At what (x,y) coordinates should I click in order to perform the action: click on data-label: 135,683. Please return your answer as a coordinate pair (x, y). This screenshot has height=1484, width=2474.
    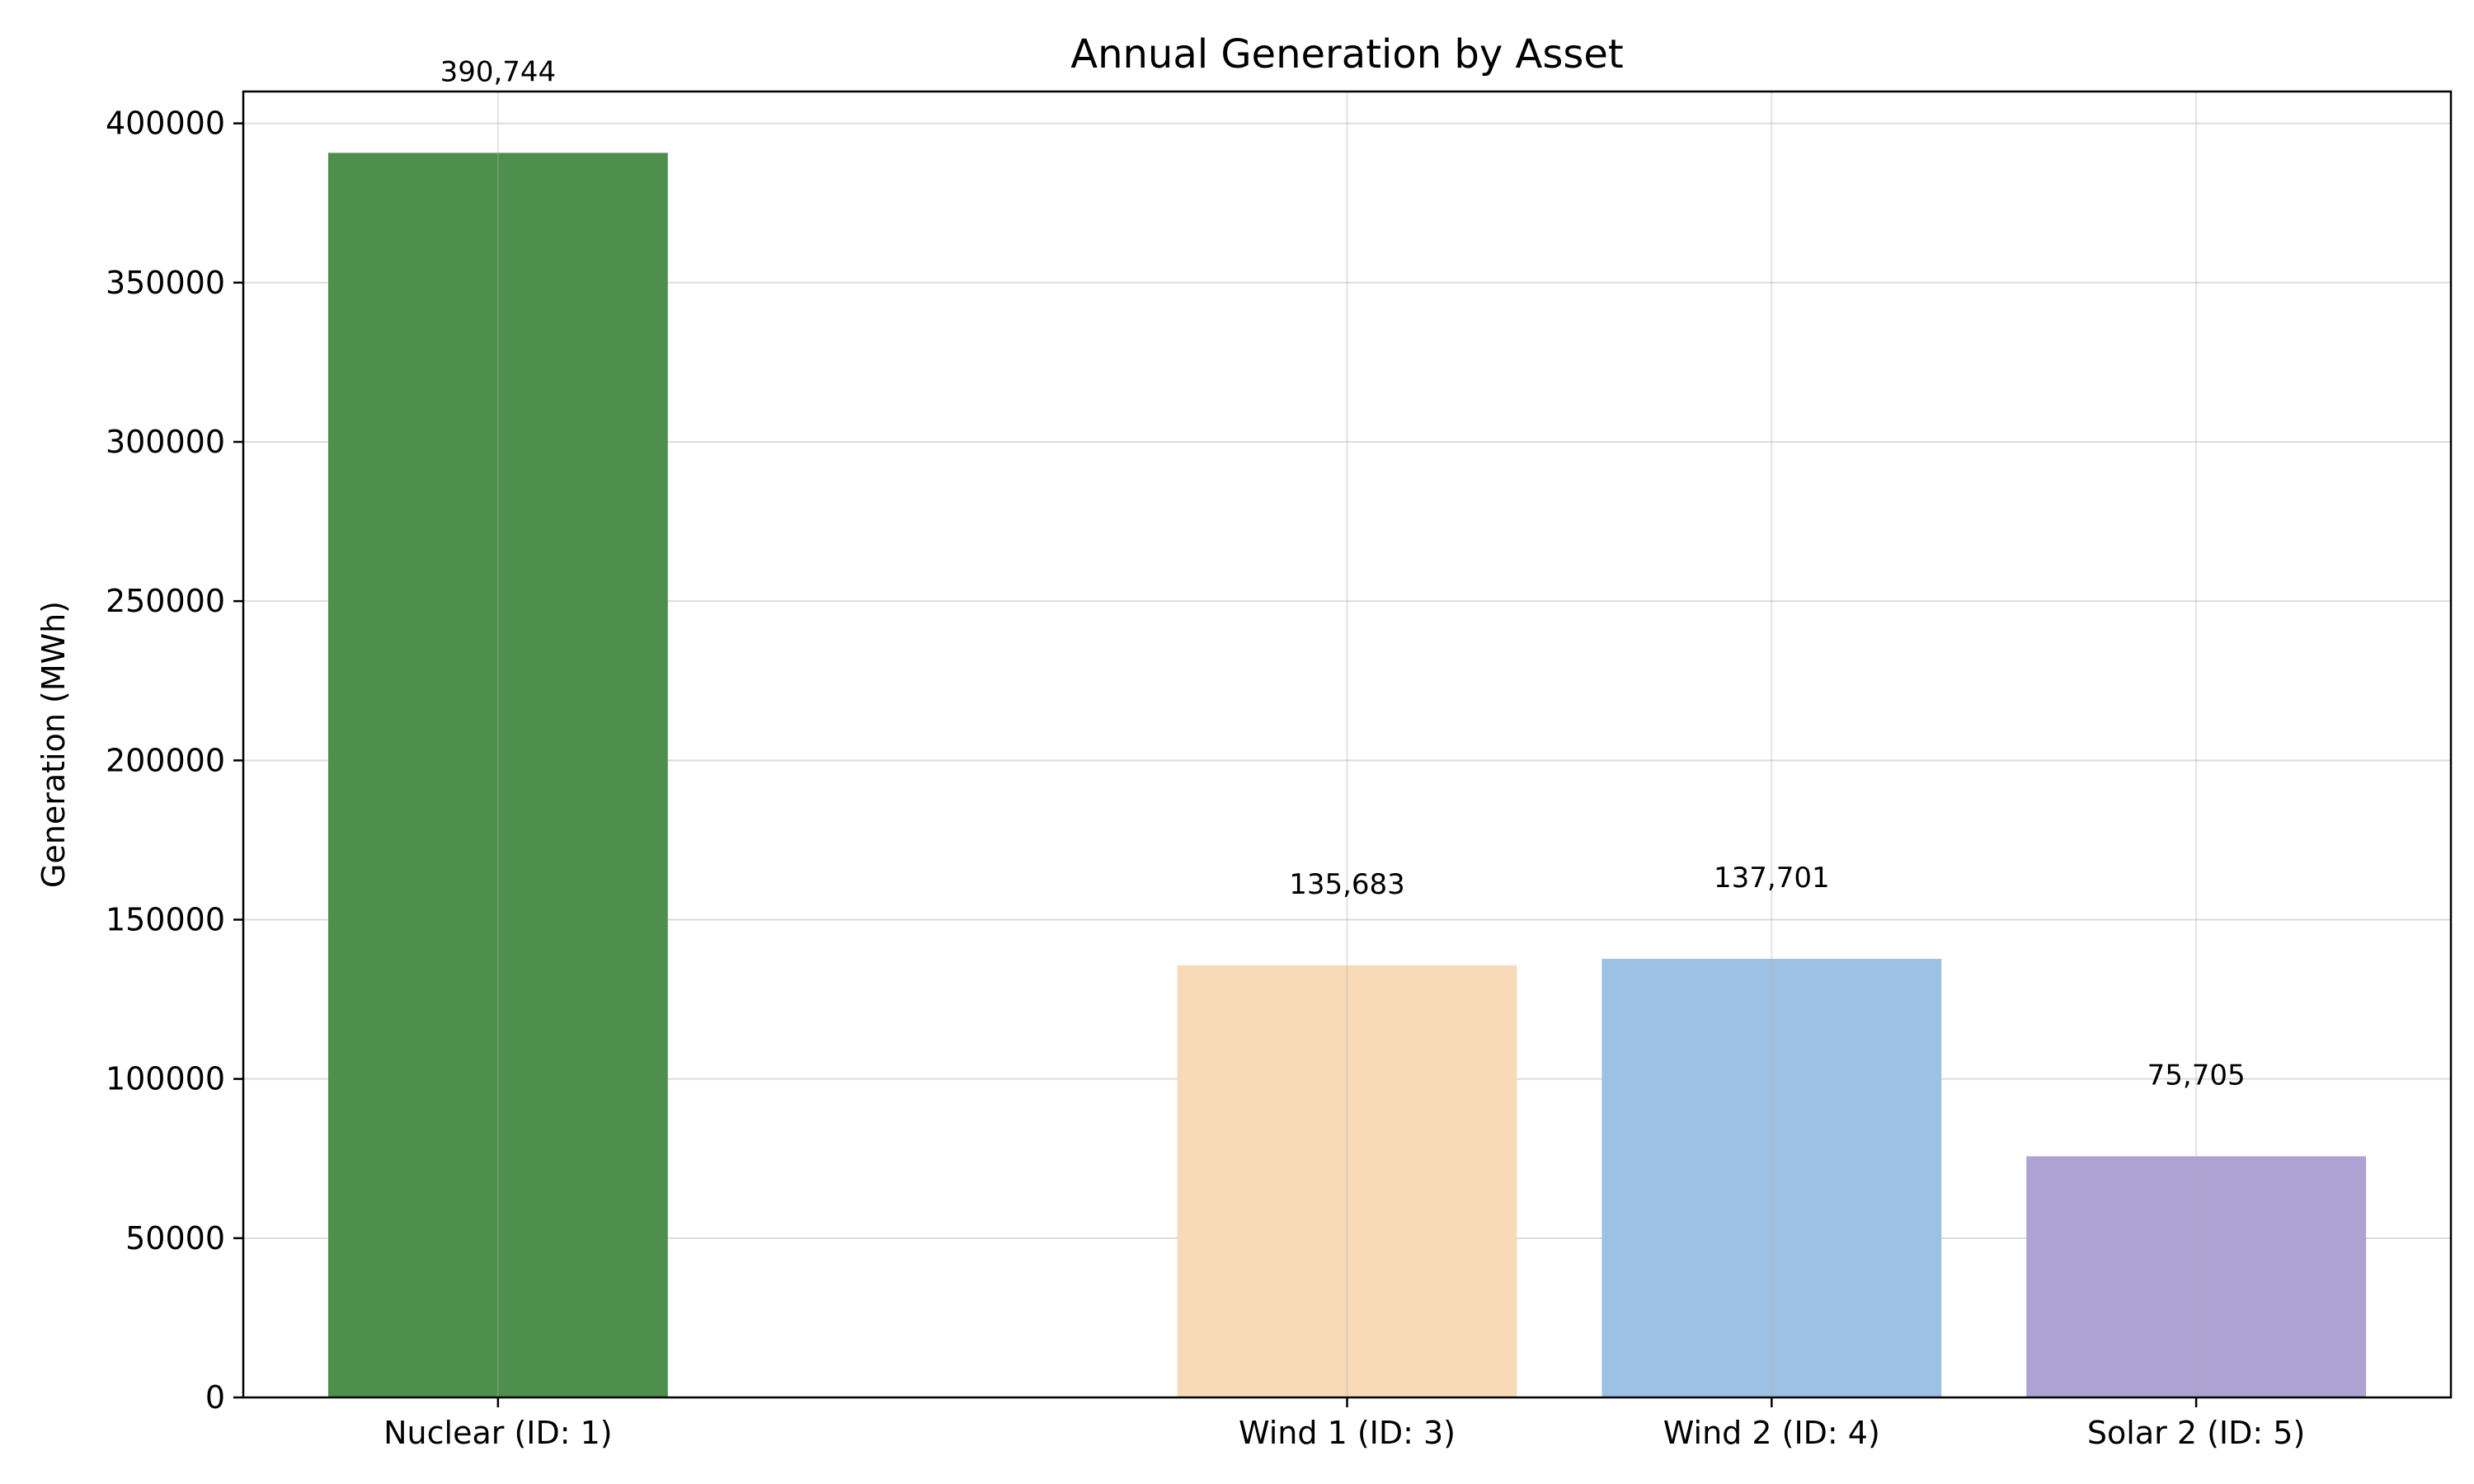
    Looking at the image, I should click on (1347, 884).